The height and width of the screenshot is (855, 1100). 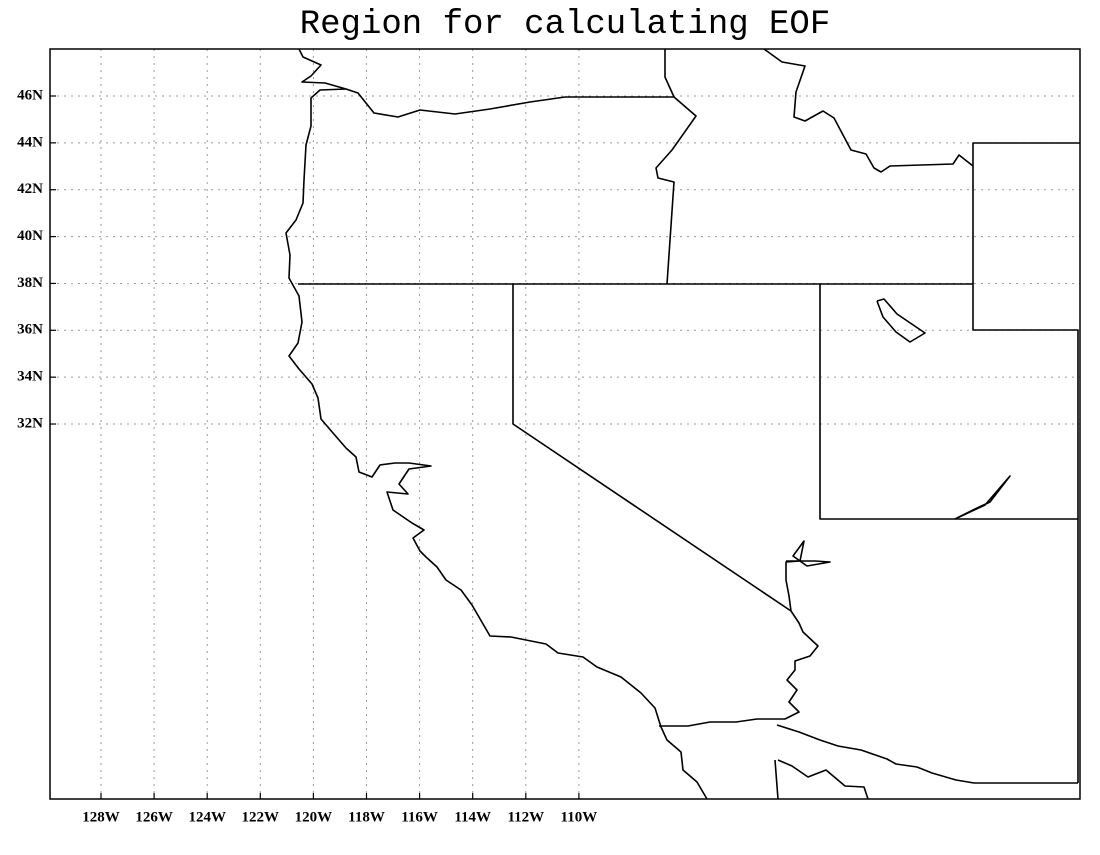 I want to click on lon-label: 118W, so click(x=366, y=817).